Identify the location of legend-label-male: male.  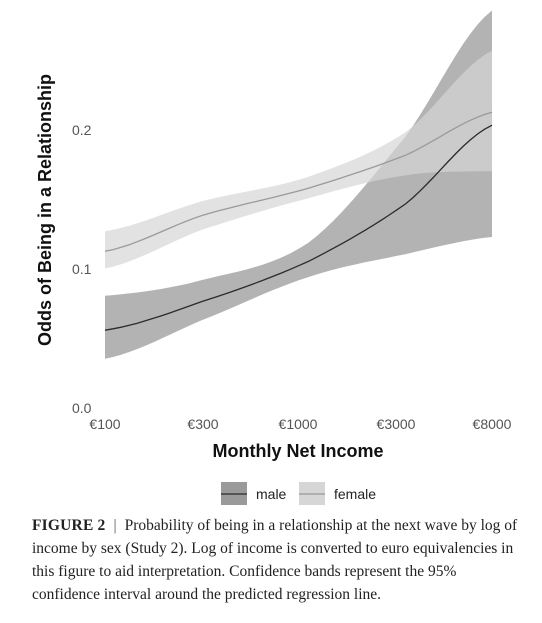
(271, 494).